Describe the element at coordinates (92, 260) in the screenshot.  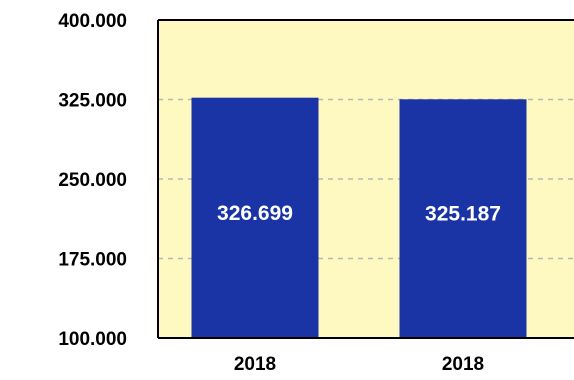
I see `y-tick-label: 175.000` at that location.